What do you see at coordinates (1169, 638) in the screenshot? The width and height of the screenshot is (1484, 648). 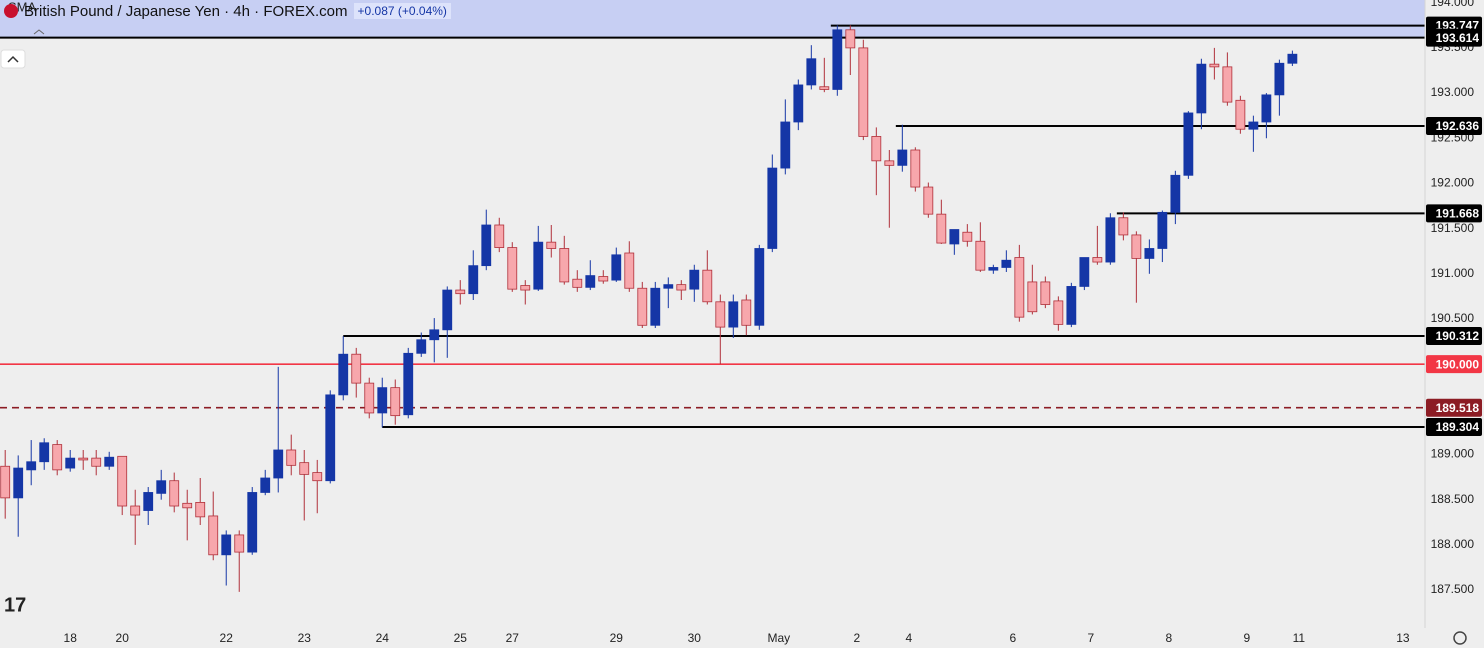 I see `x-tick-label: 8` at bounding box center [1169, 638].